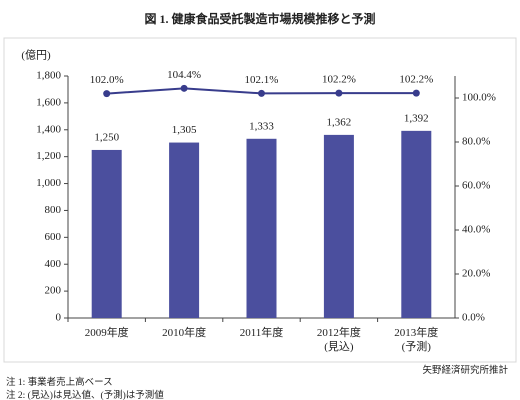  I want to click on line-label: 102.0%, so click(107, 80).